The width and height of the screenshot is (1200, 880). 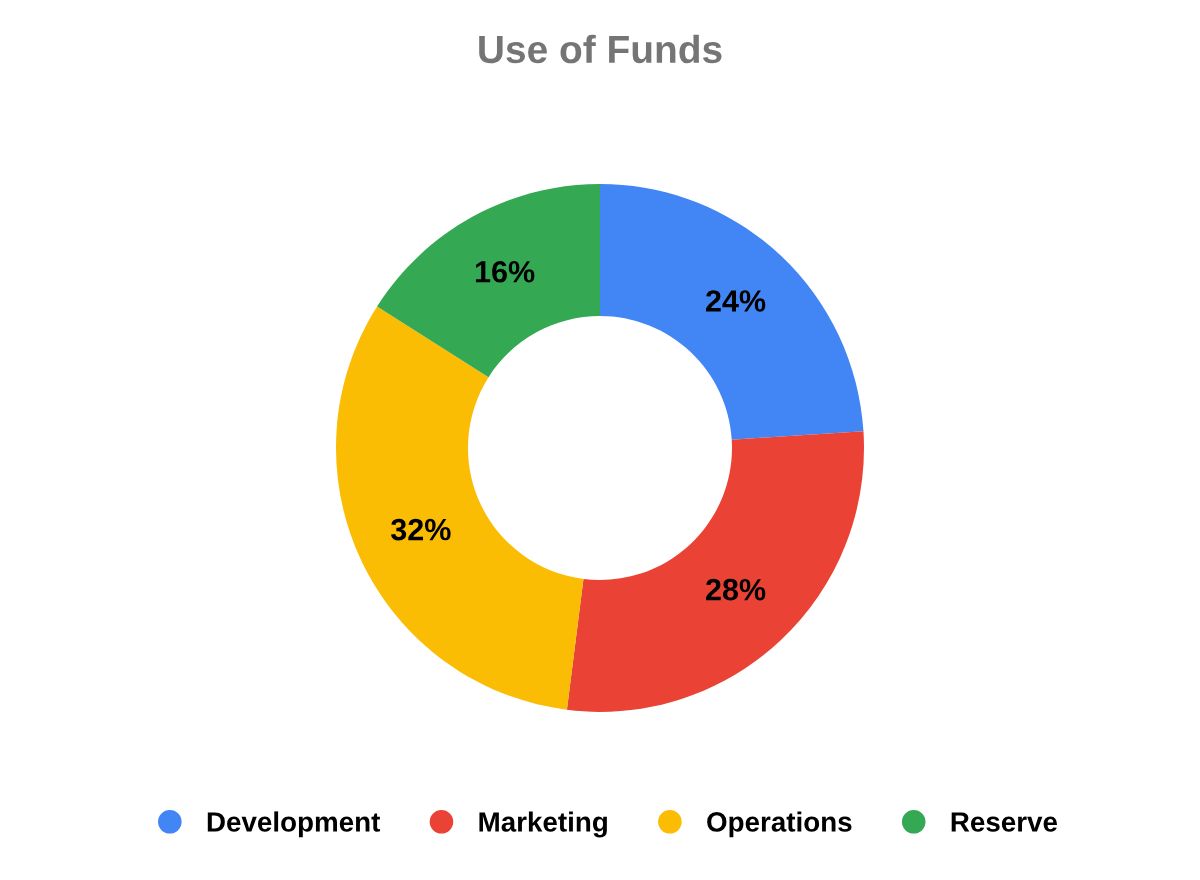 I want to click on data-label: 16%, so click(x=505, y=271).